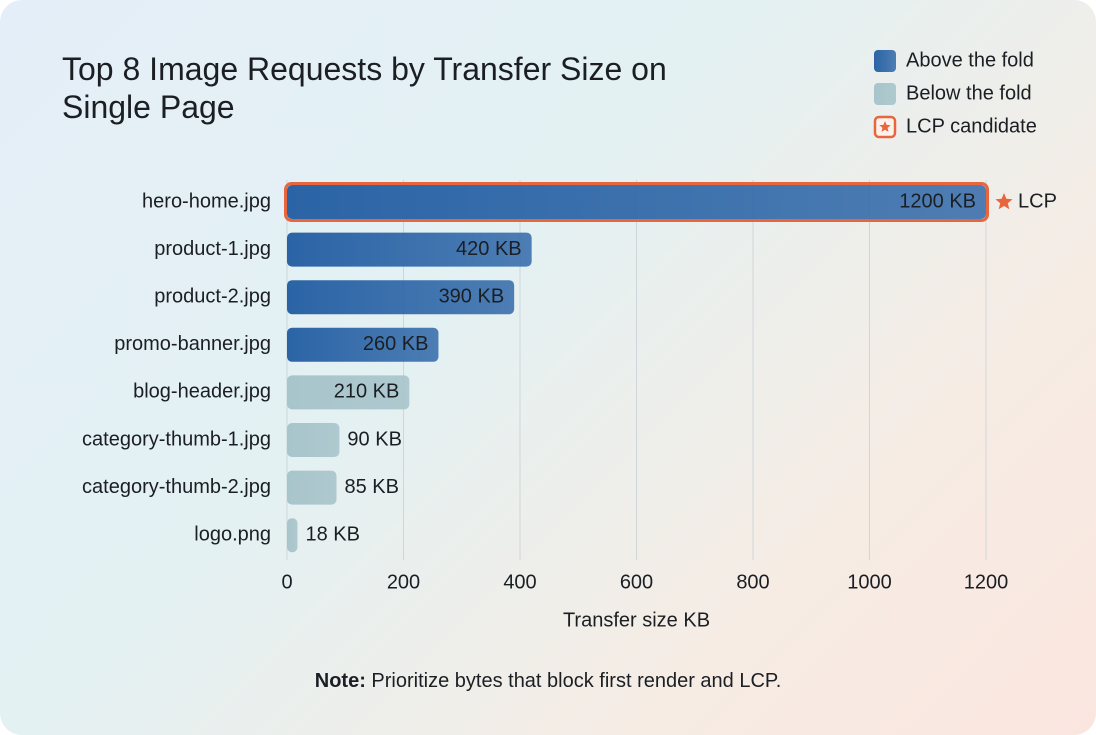  What do you see at coordinates (332, 534) in the screenshot?
I see `value-label: 18 KB` at bounding box center [332, 534].